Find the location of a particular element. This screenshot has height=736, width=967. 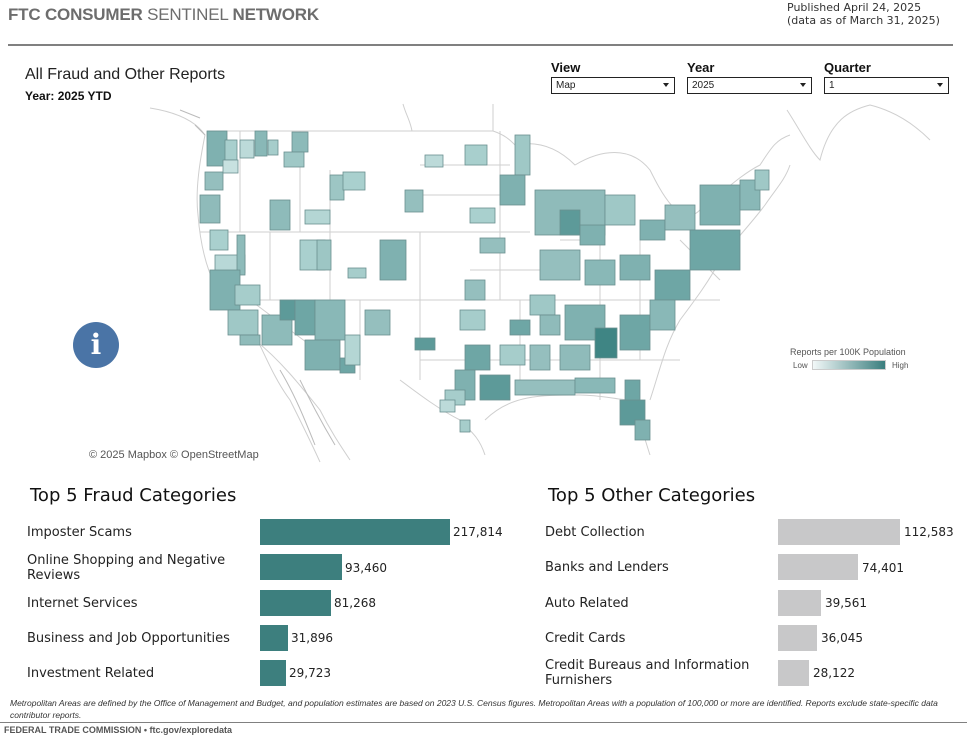

info-icon: i is located at coordinates (96, 344).